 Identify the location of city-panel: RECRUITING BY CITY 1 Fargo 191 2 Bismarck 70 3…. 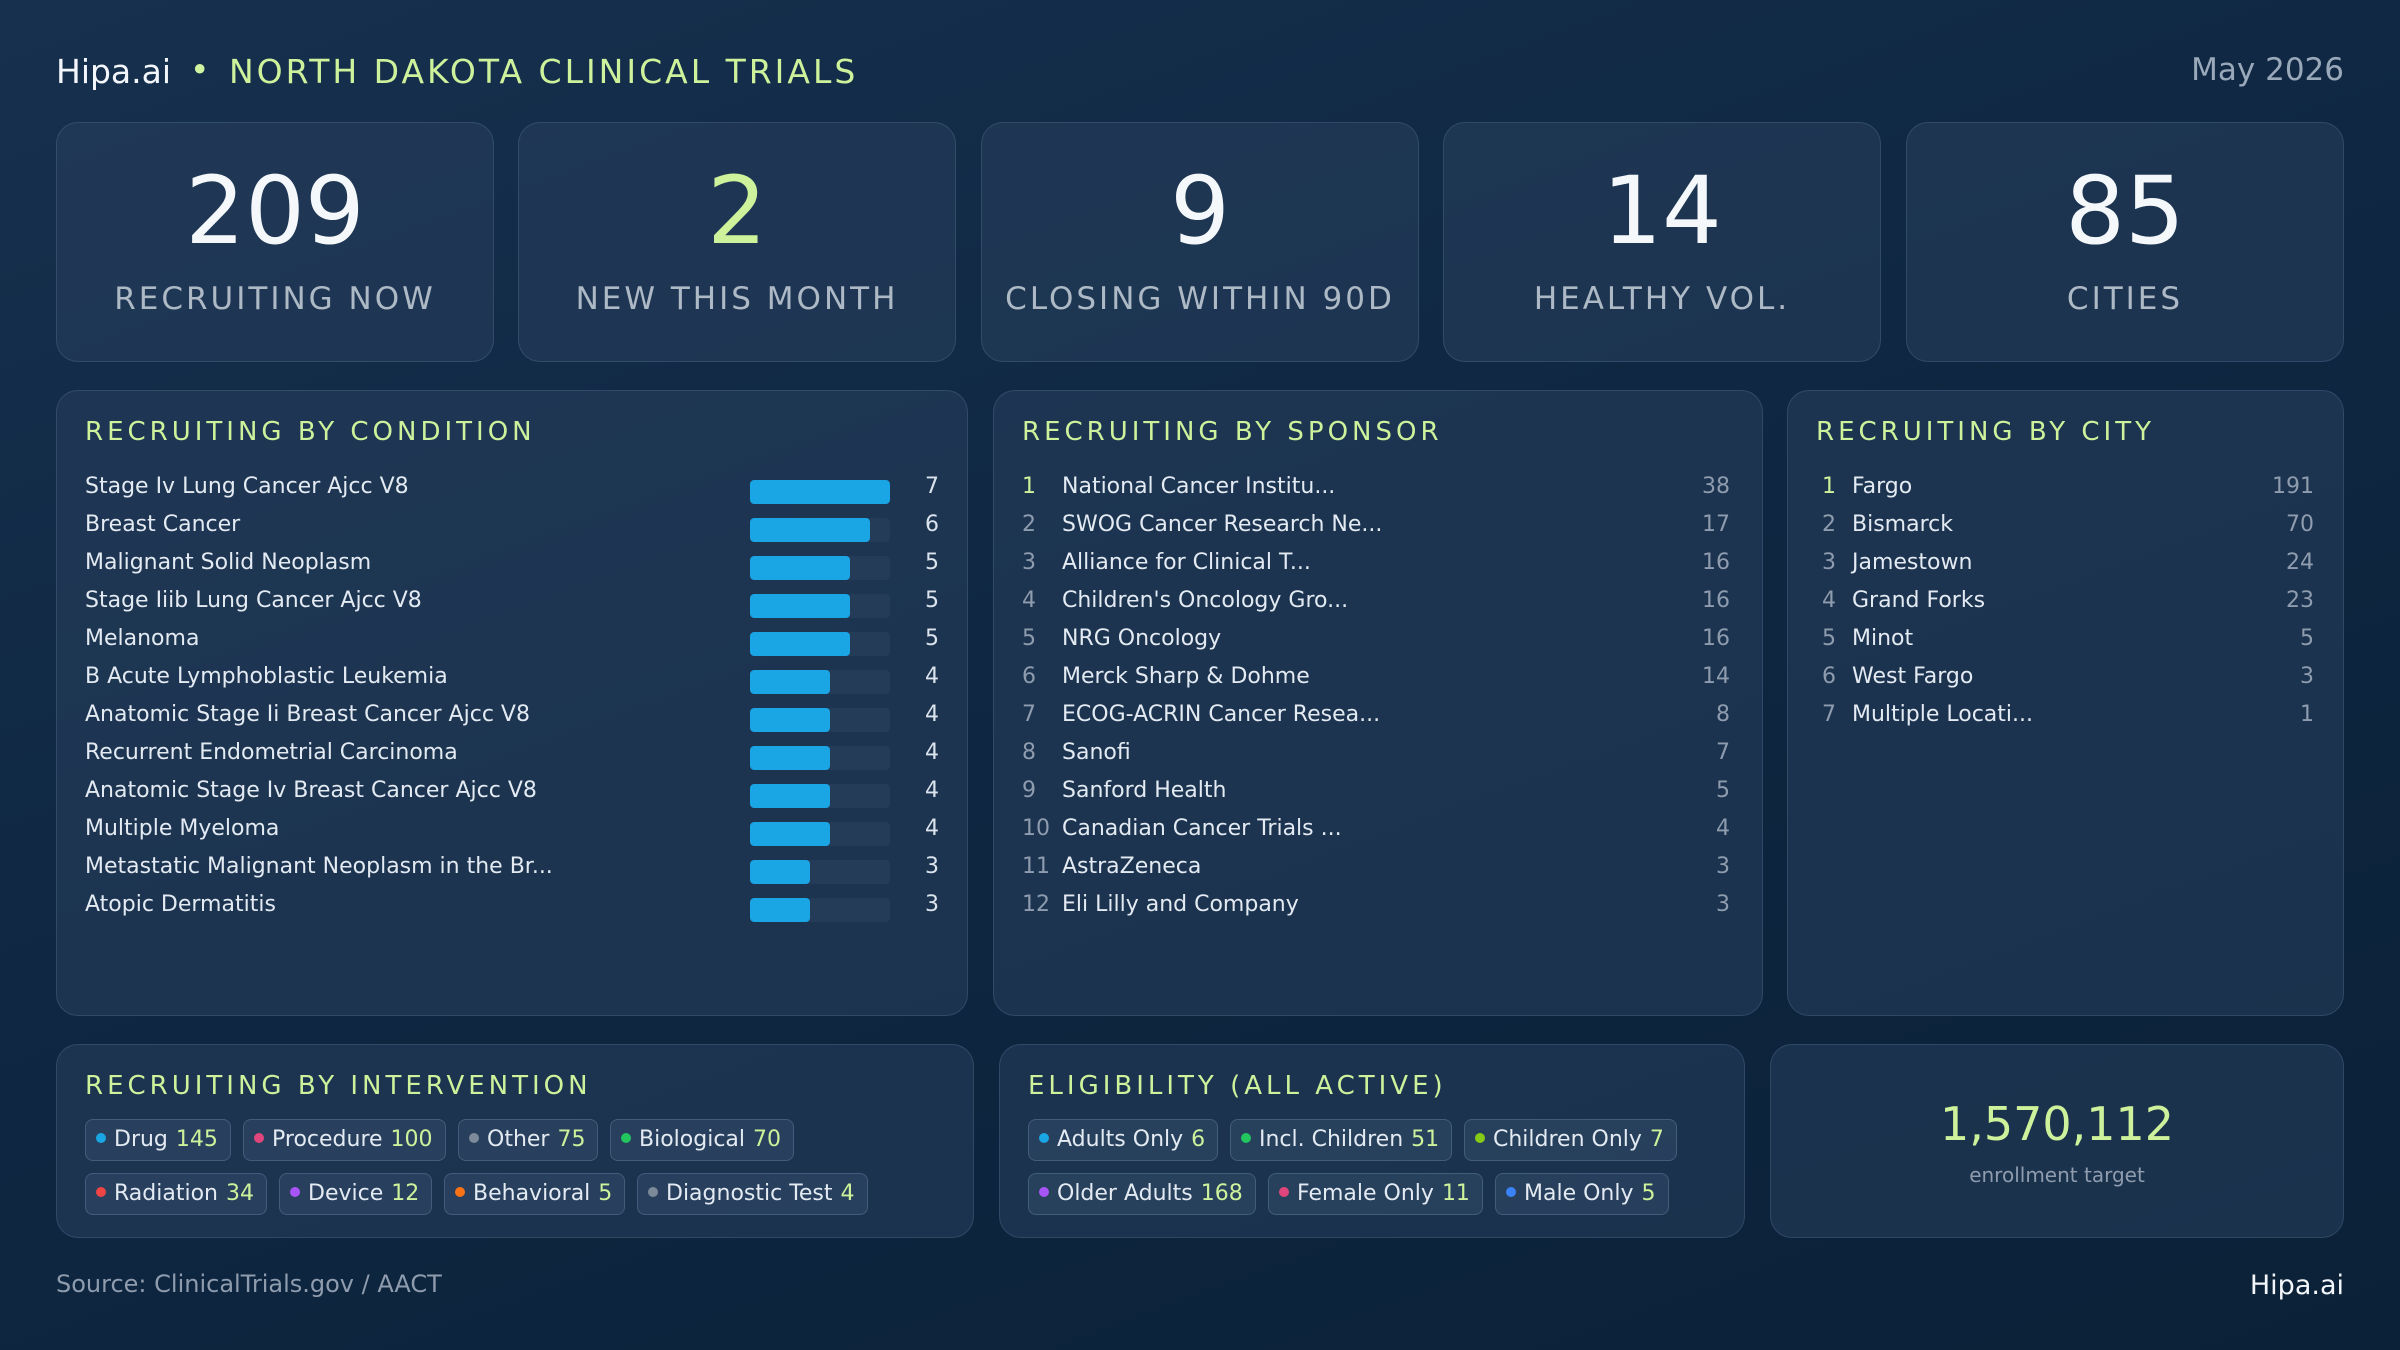
(2065, 703).